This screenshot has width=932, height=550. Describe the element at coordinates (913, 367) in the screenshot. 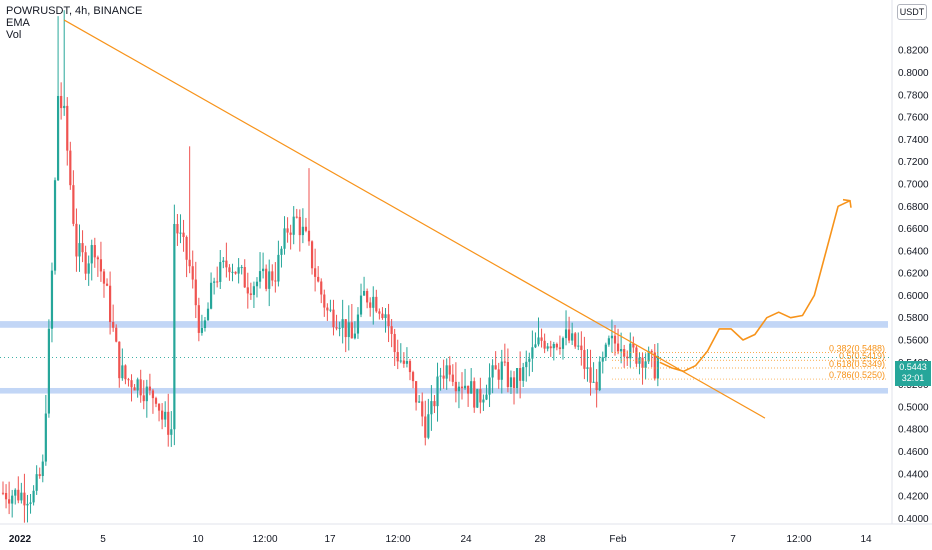

I see `last-price-value: 0.5443` at that location.